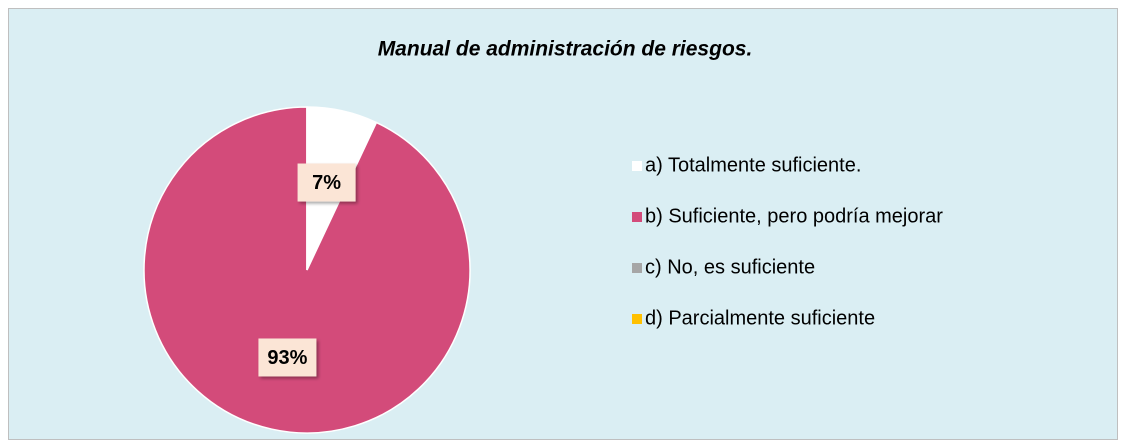 The image size is (1126, 448). What do you see at coordinates (753, 165) in the screenshot?
I see `legend-label: a) Totalmente suficiente.` at bounding box center [753, 165].